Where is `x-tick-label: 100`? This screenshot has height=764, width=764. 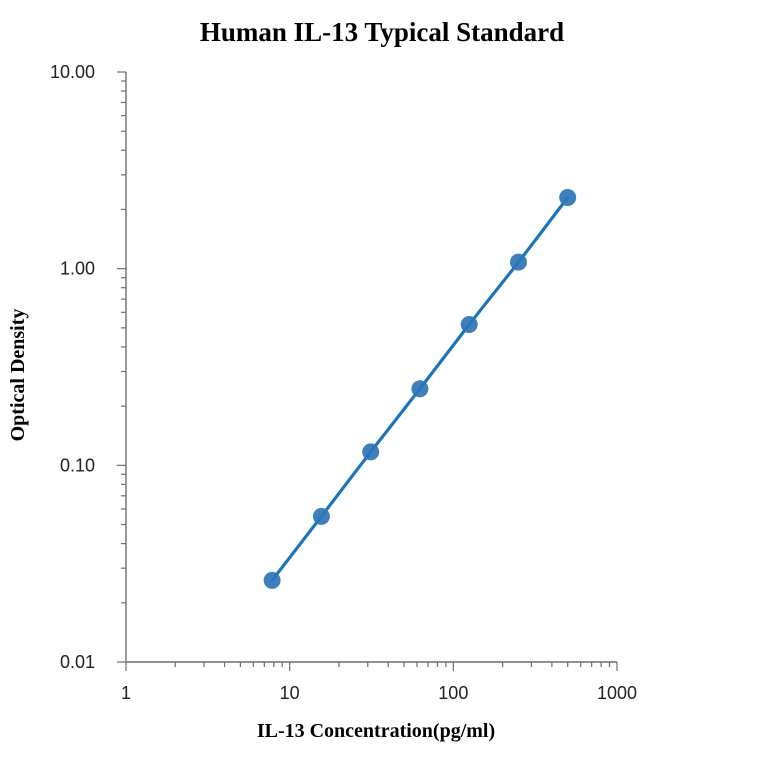
x-tick-label: 100 is located at coordinates (453, 693).